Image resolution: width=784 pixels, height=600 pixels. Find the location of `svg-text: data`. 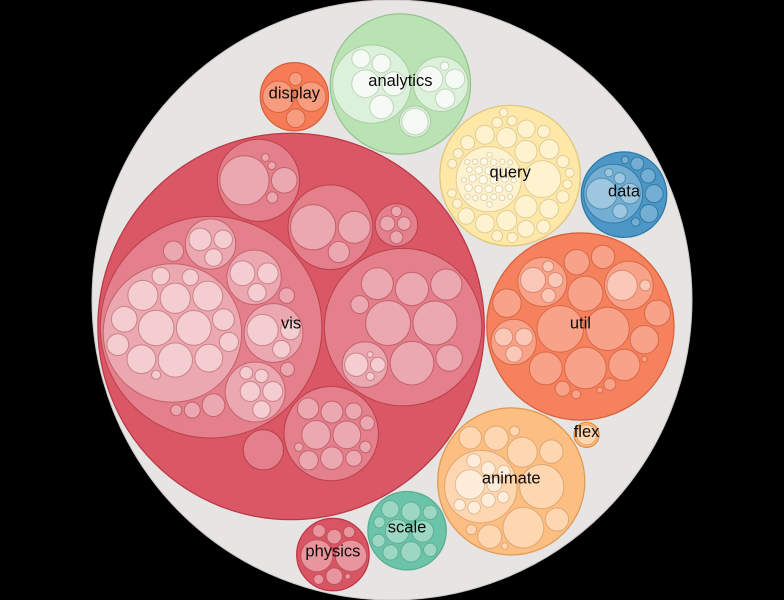

svg-text: data is located at coordinates (624, 192).